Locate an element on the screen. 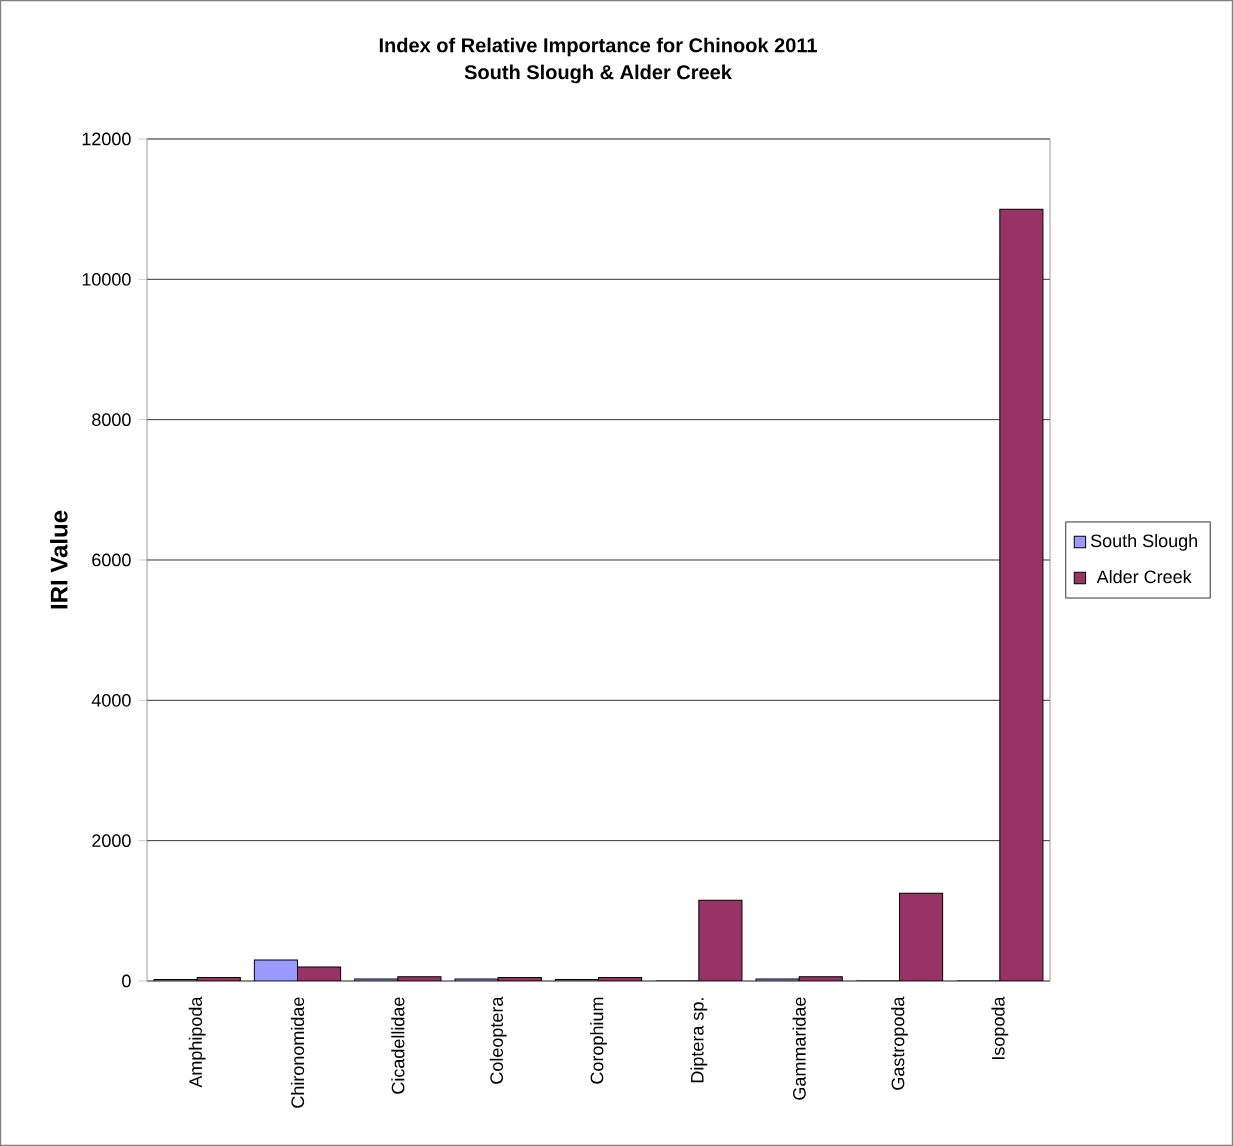  y-tick-label: 12000 is located at coordinates (106, 139).